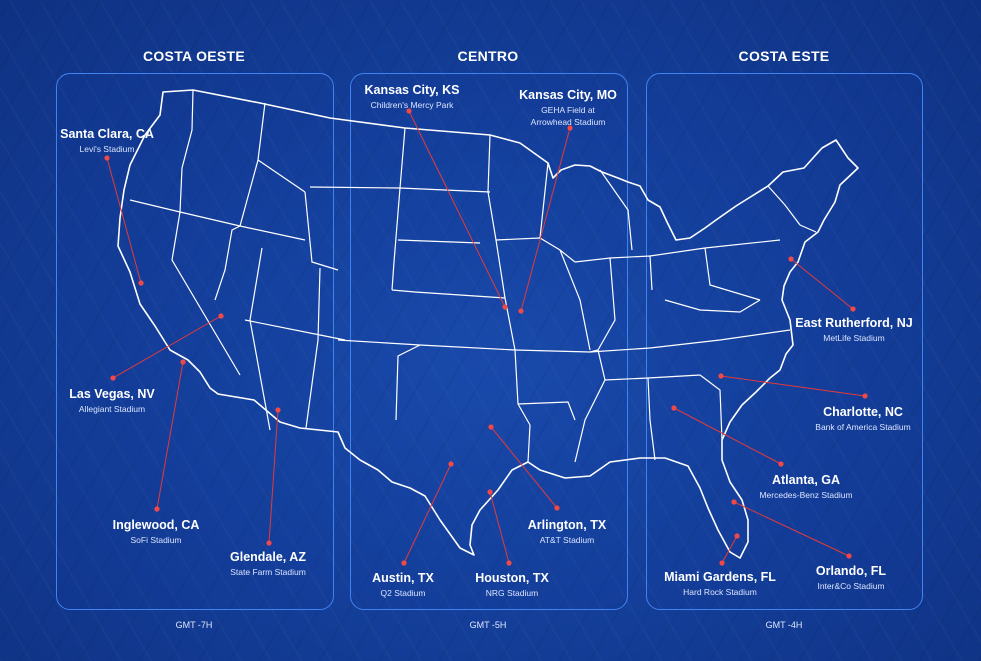 This screenshot has width=981, height=661. What do you see at coordinates (521, 311) in the screenshot?
I see `pin-dot-kansas-city-mo` at bounding box center [521, 311].